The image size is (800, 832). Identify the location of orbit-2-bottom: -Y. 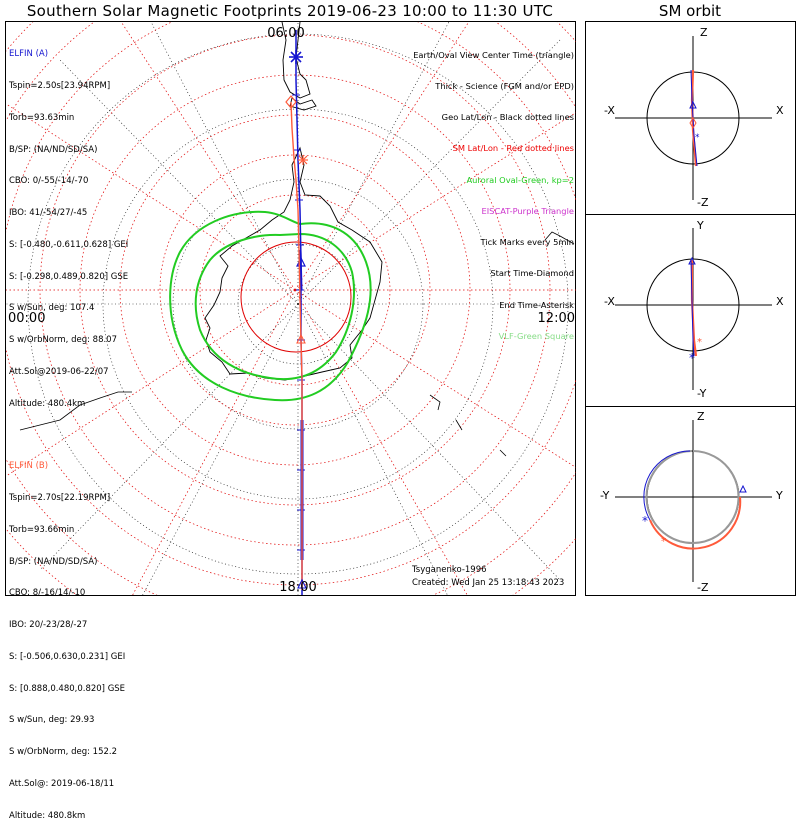
(702, 393).